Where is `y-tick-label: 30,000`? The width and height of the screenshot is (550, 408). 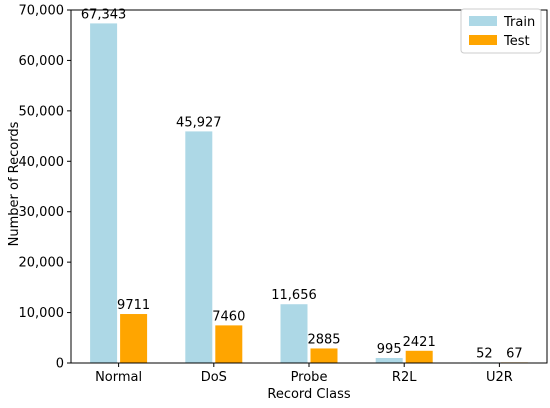
y-tick-label: 30,000 is located at coordinates (42, 212).